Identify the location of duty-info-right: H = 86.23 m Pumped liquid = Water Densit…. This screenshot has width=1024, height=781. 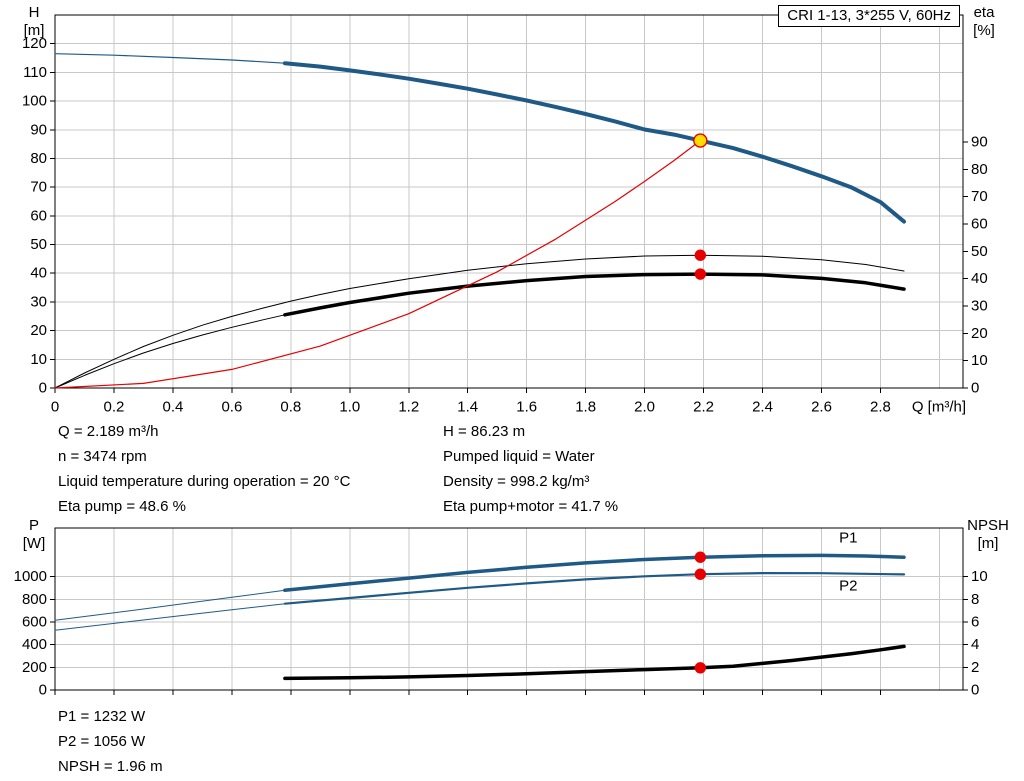
(530, 469).